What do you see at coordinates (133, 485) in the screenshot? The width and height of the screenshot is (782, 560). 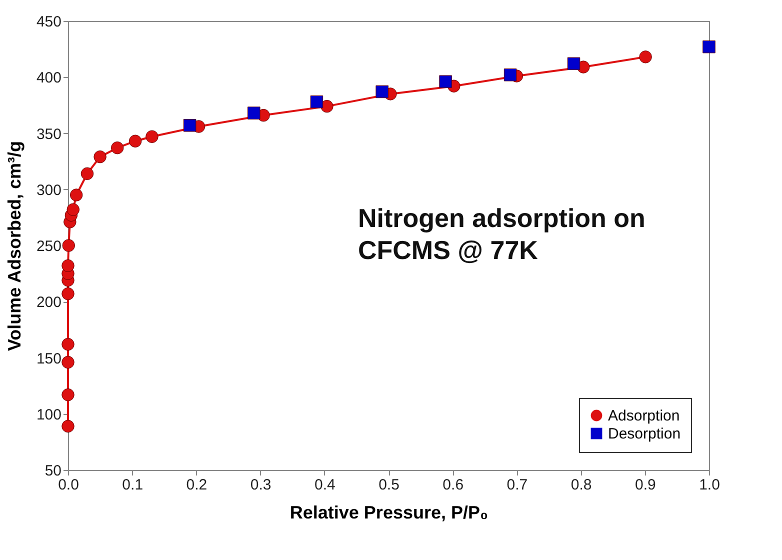 I see `x-tick-label: 0.1` at bounding box center [133, 485].